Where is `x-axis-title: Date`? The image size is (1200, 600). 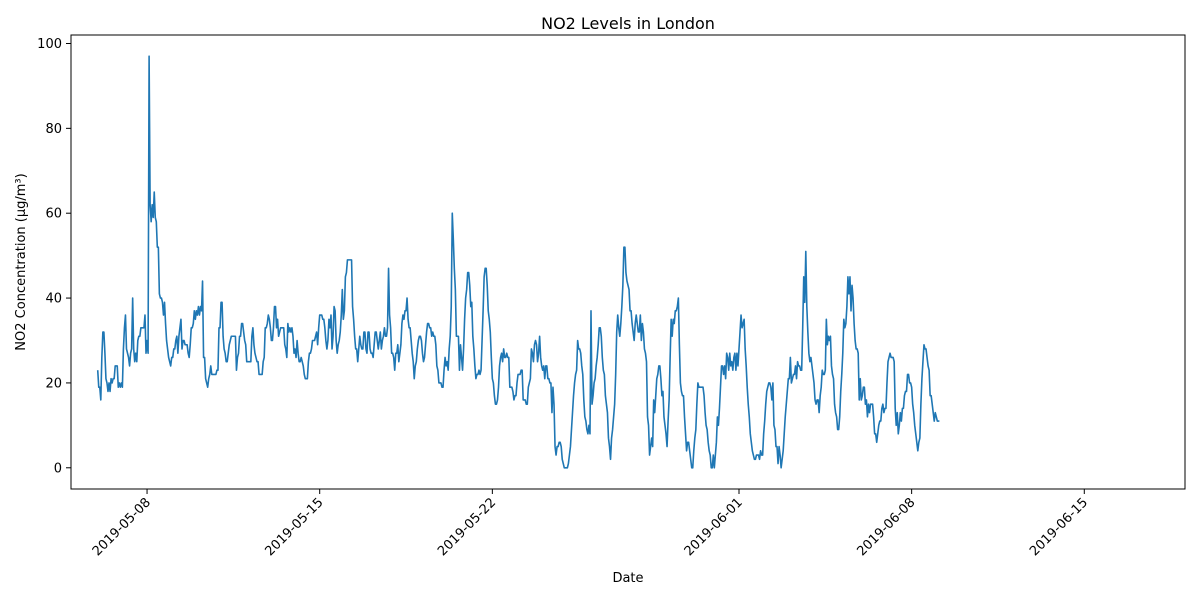 x-axis-title: Date is located at coordinates (627, 578).